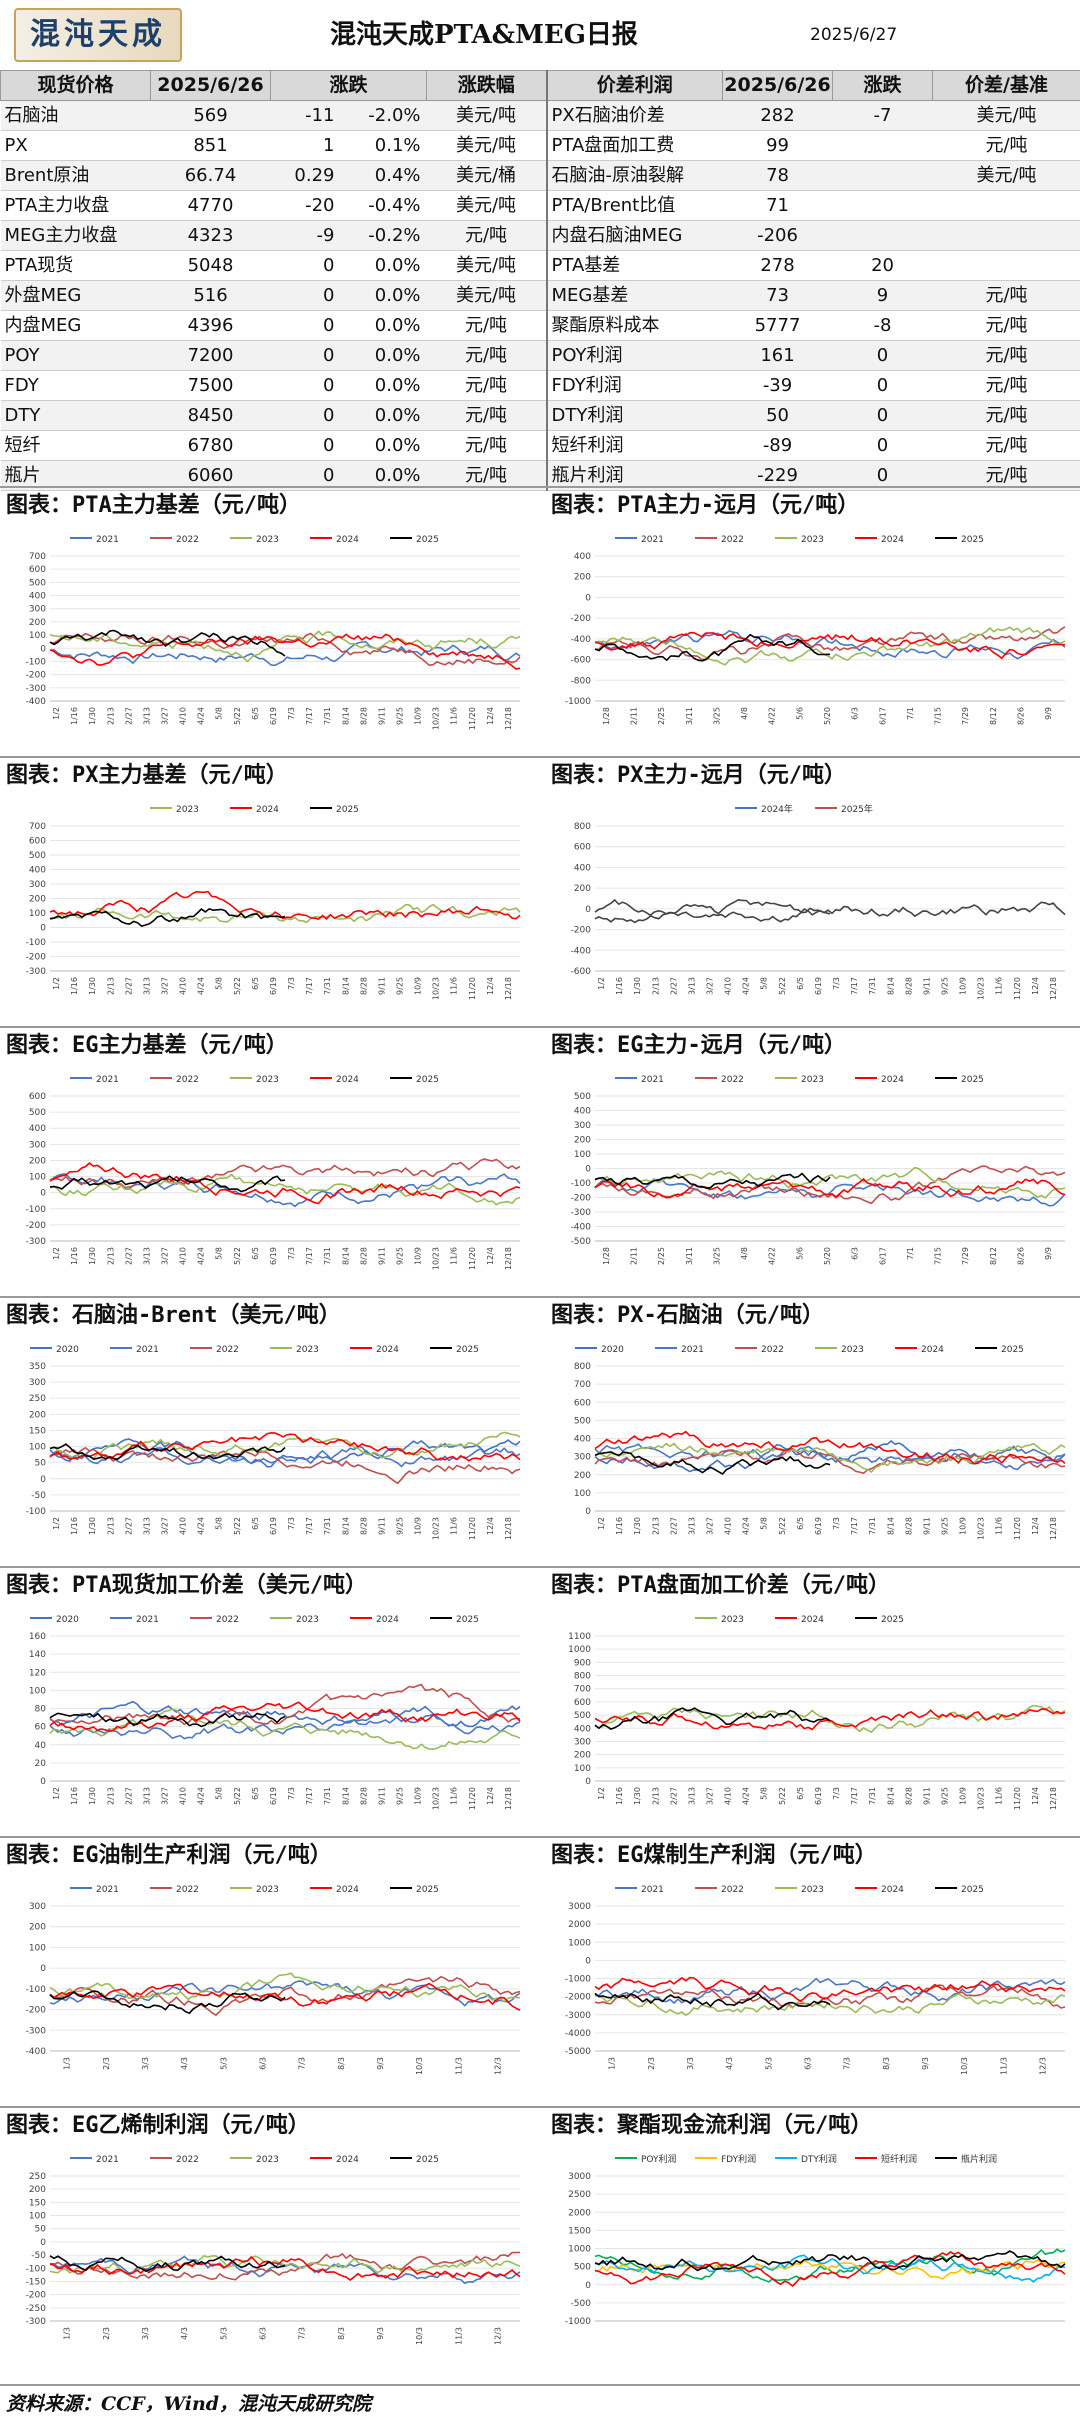 This screenshot has width=1080, height=2424. Describe the element at coordinates (210, 145) in the screenshot. I see `price-cell: 851` at that location.